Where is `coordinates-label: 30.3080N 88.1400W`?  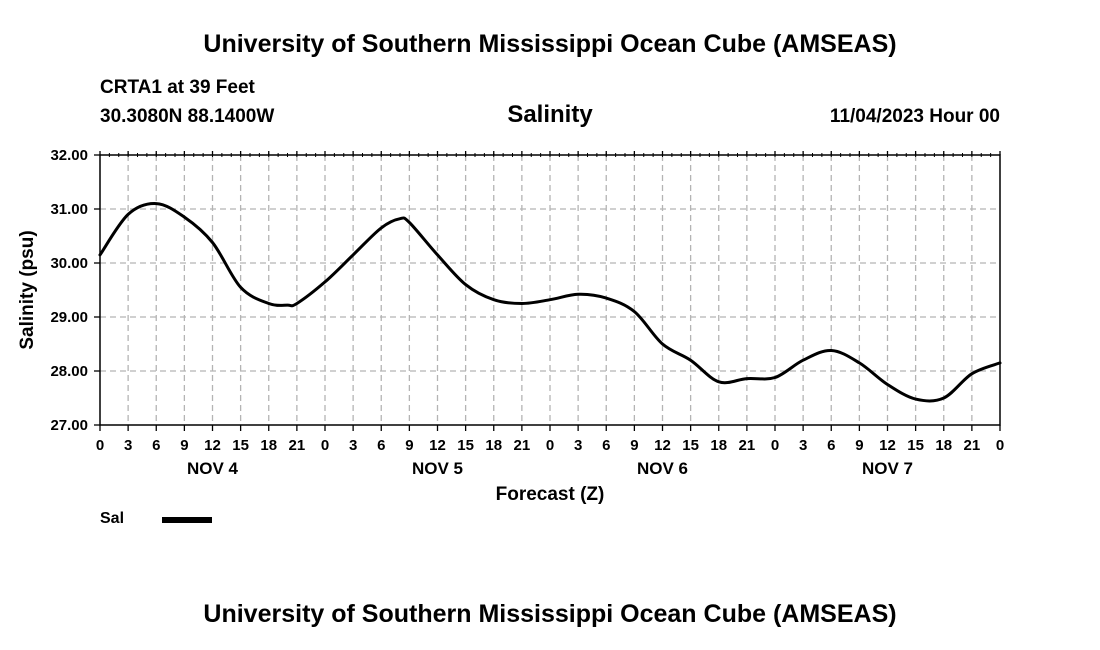
coordinates-label: 30.3080N 88.1400W is located at coordinates (187, 116).